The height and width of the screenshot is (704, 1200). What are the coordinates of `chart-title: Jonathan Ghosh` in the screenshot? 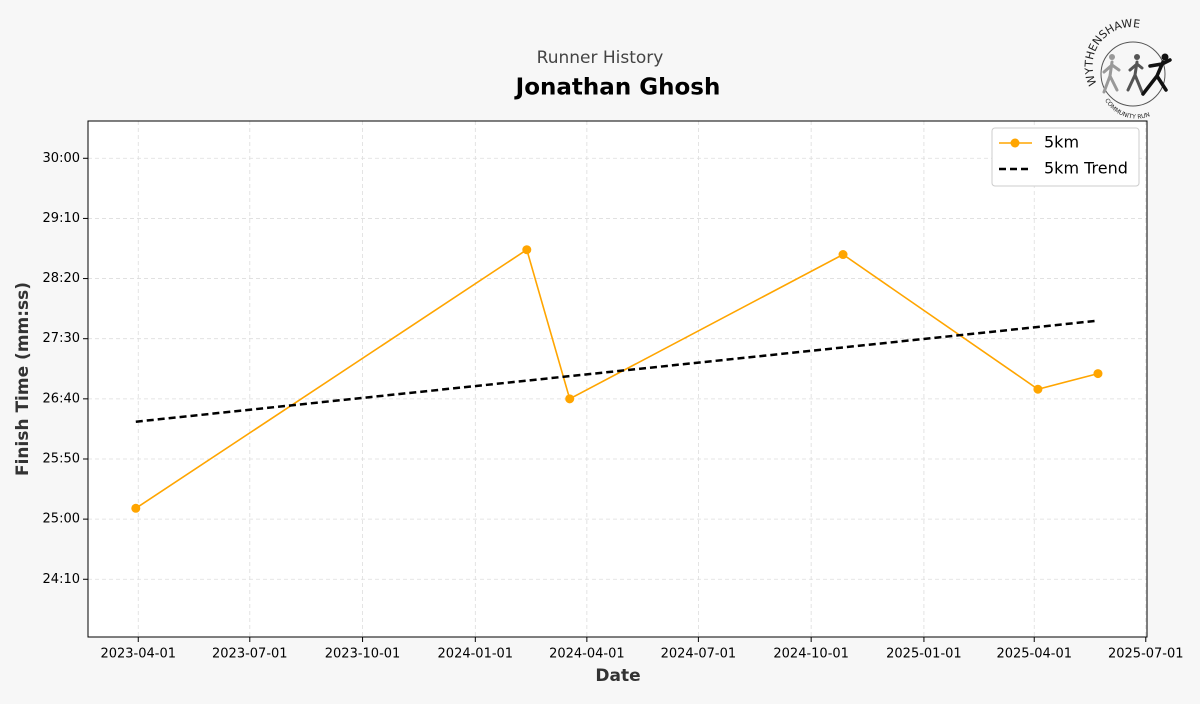 It's located at (617, 88).